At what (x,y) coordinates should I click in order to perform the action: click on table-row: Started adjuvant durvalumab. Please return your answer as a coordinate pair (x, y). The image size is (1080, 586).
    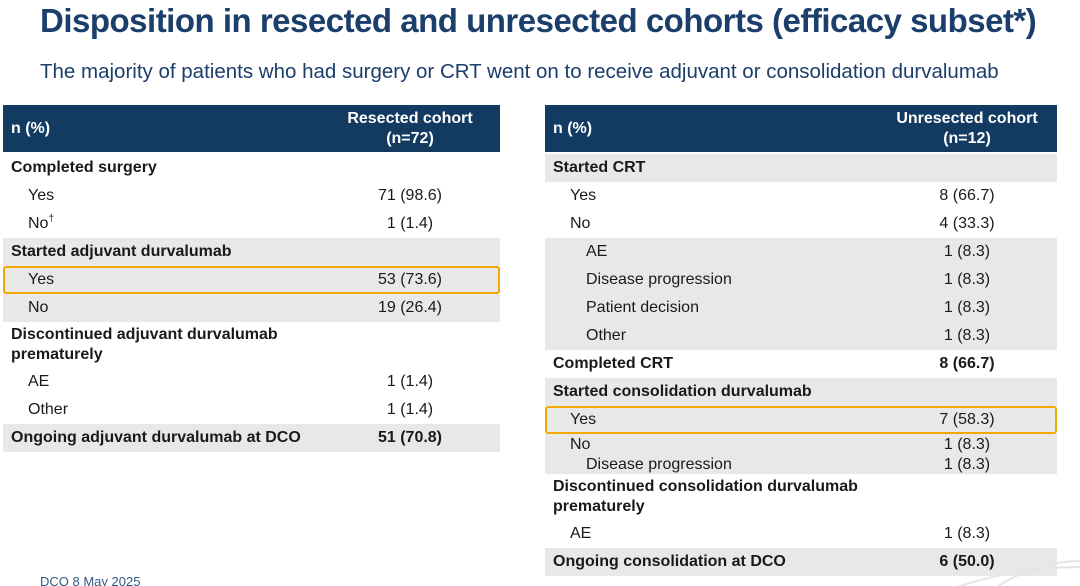
    Looking at the image, I should click on (251, 252).